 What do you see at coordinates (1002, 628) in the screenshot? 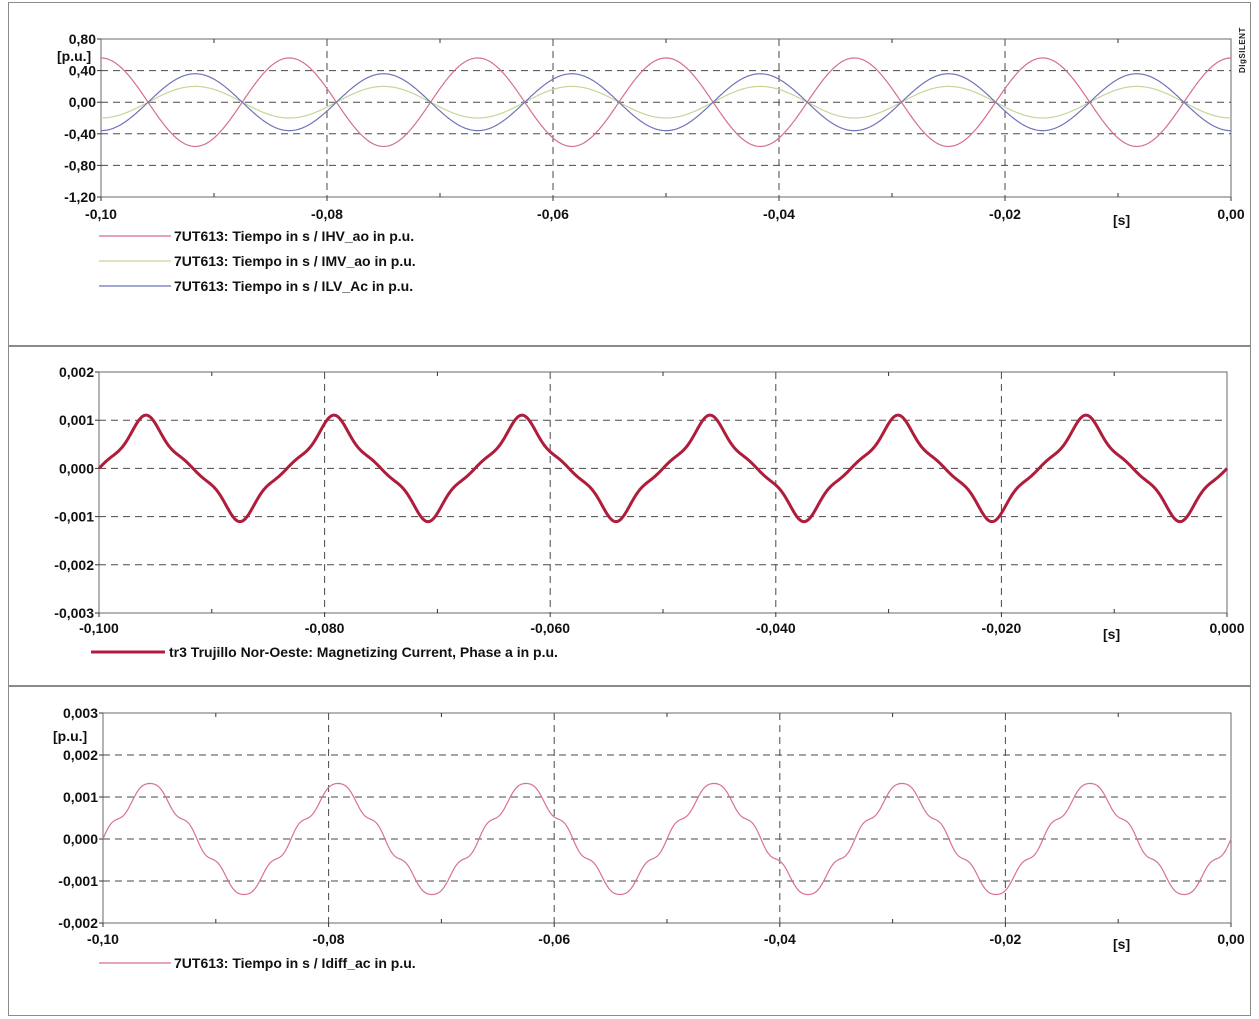
I see `x-tick-label: -0,020` at bounding box center [1002, 628].